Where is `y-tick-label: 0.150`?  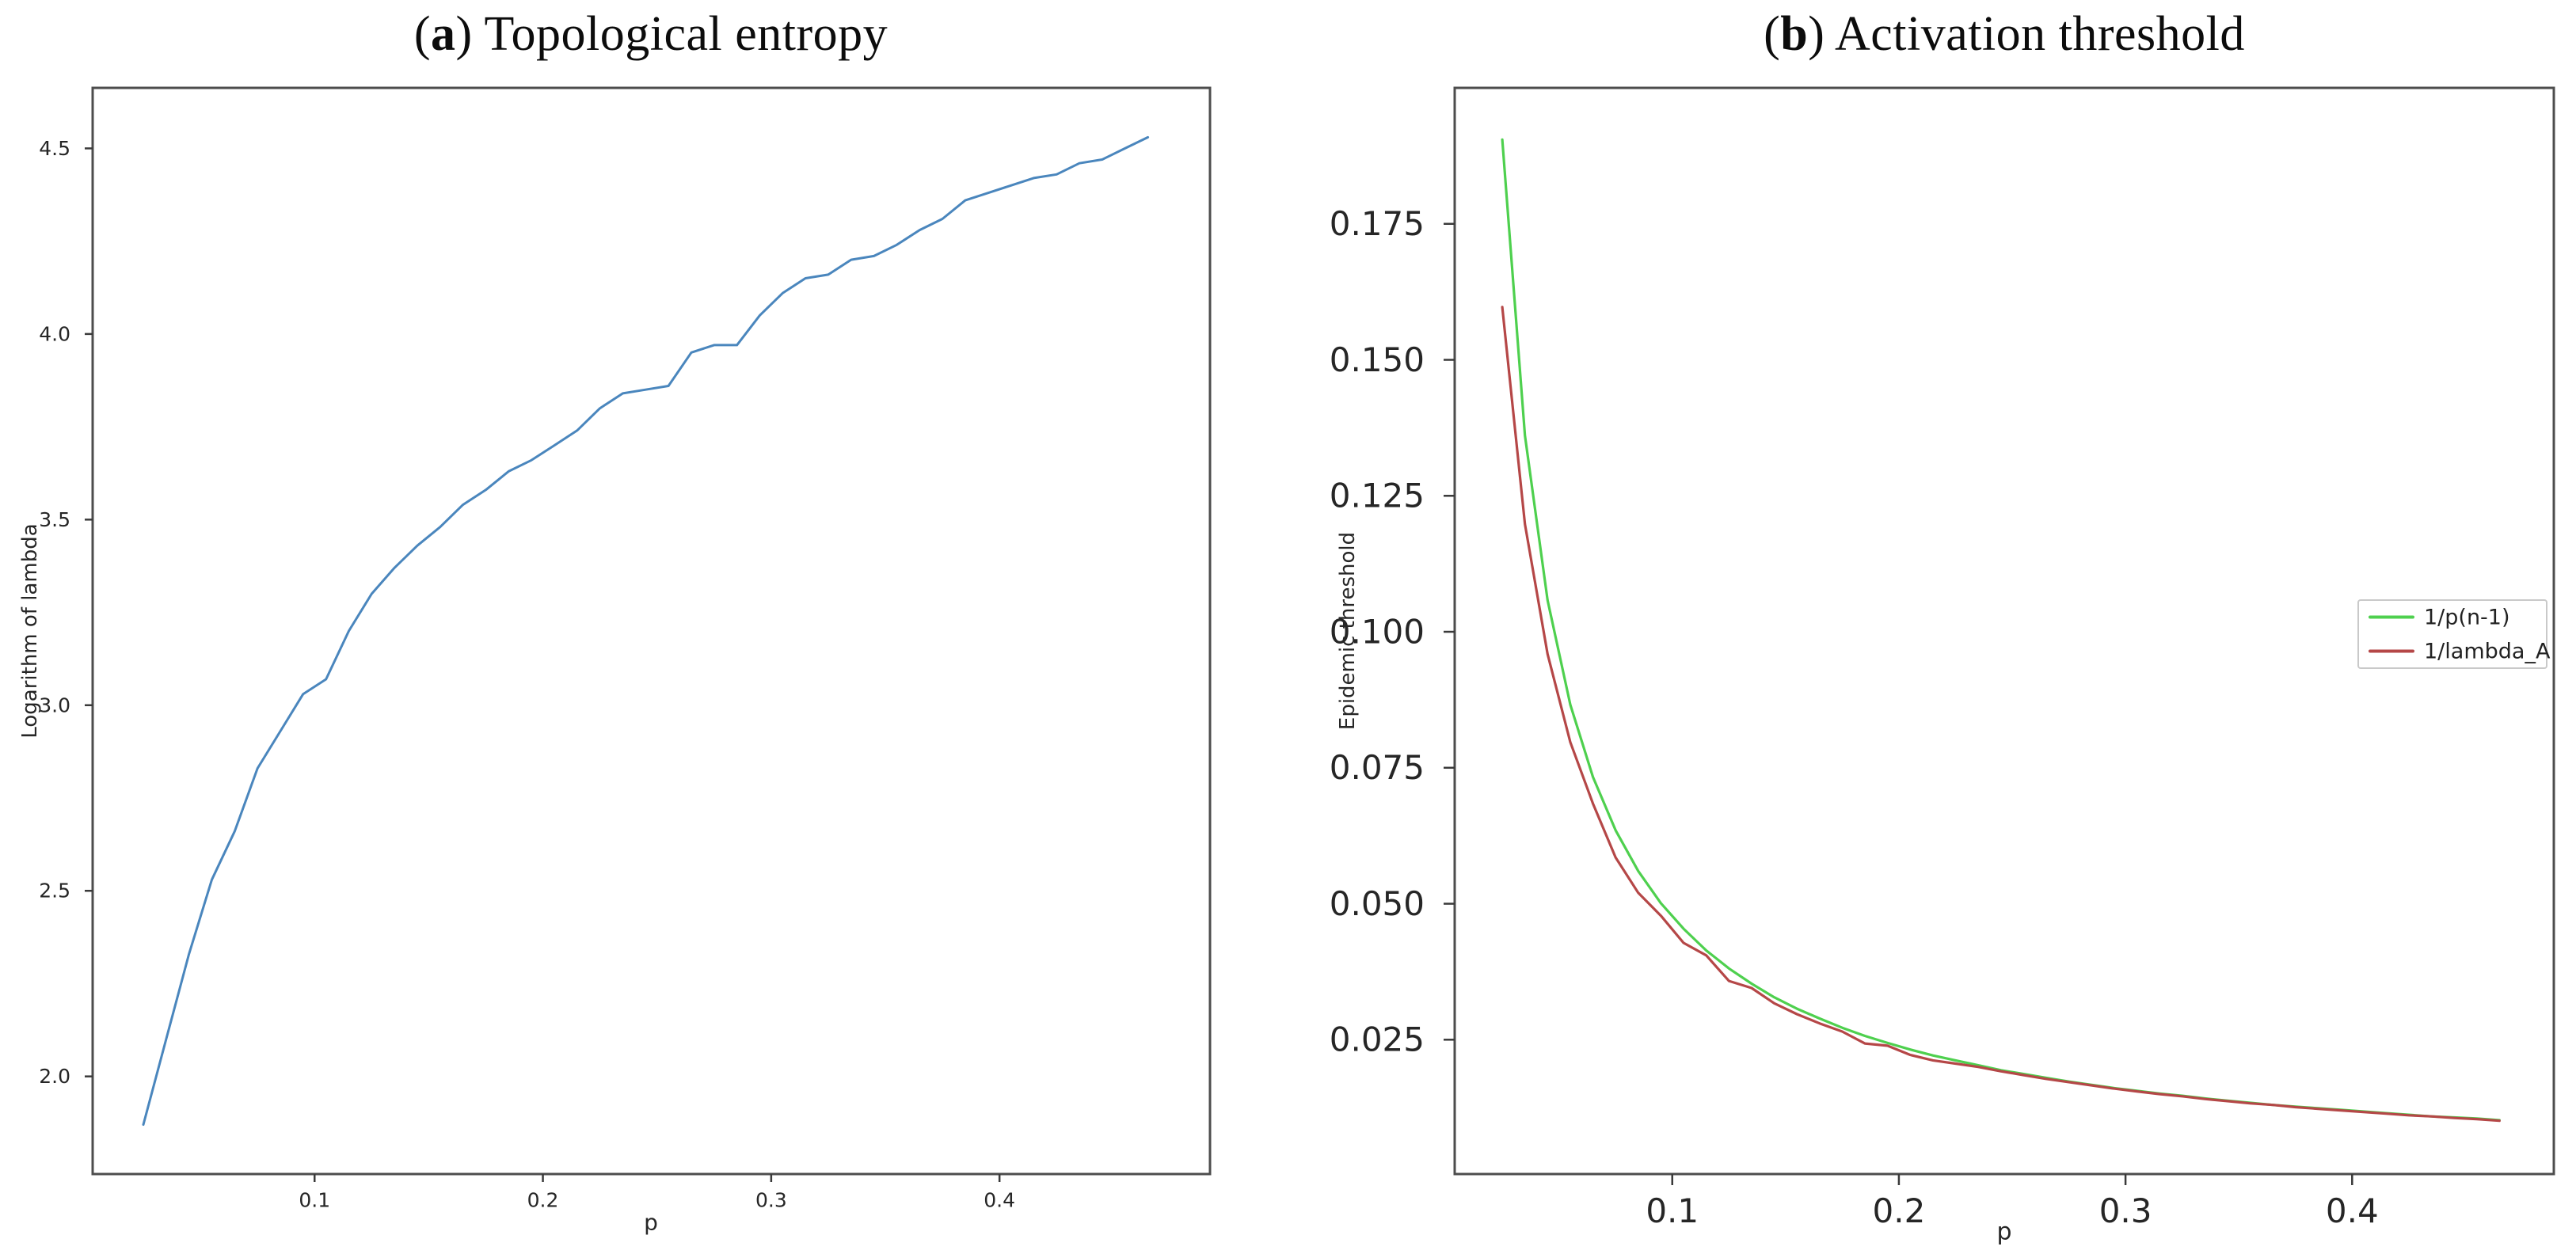 y-tick-label: 0.150 is located at coordinates (1377, 359).